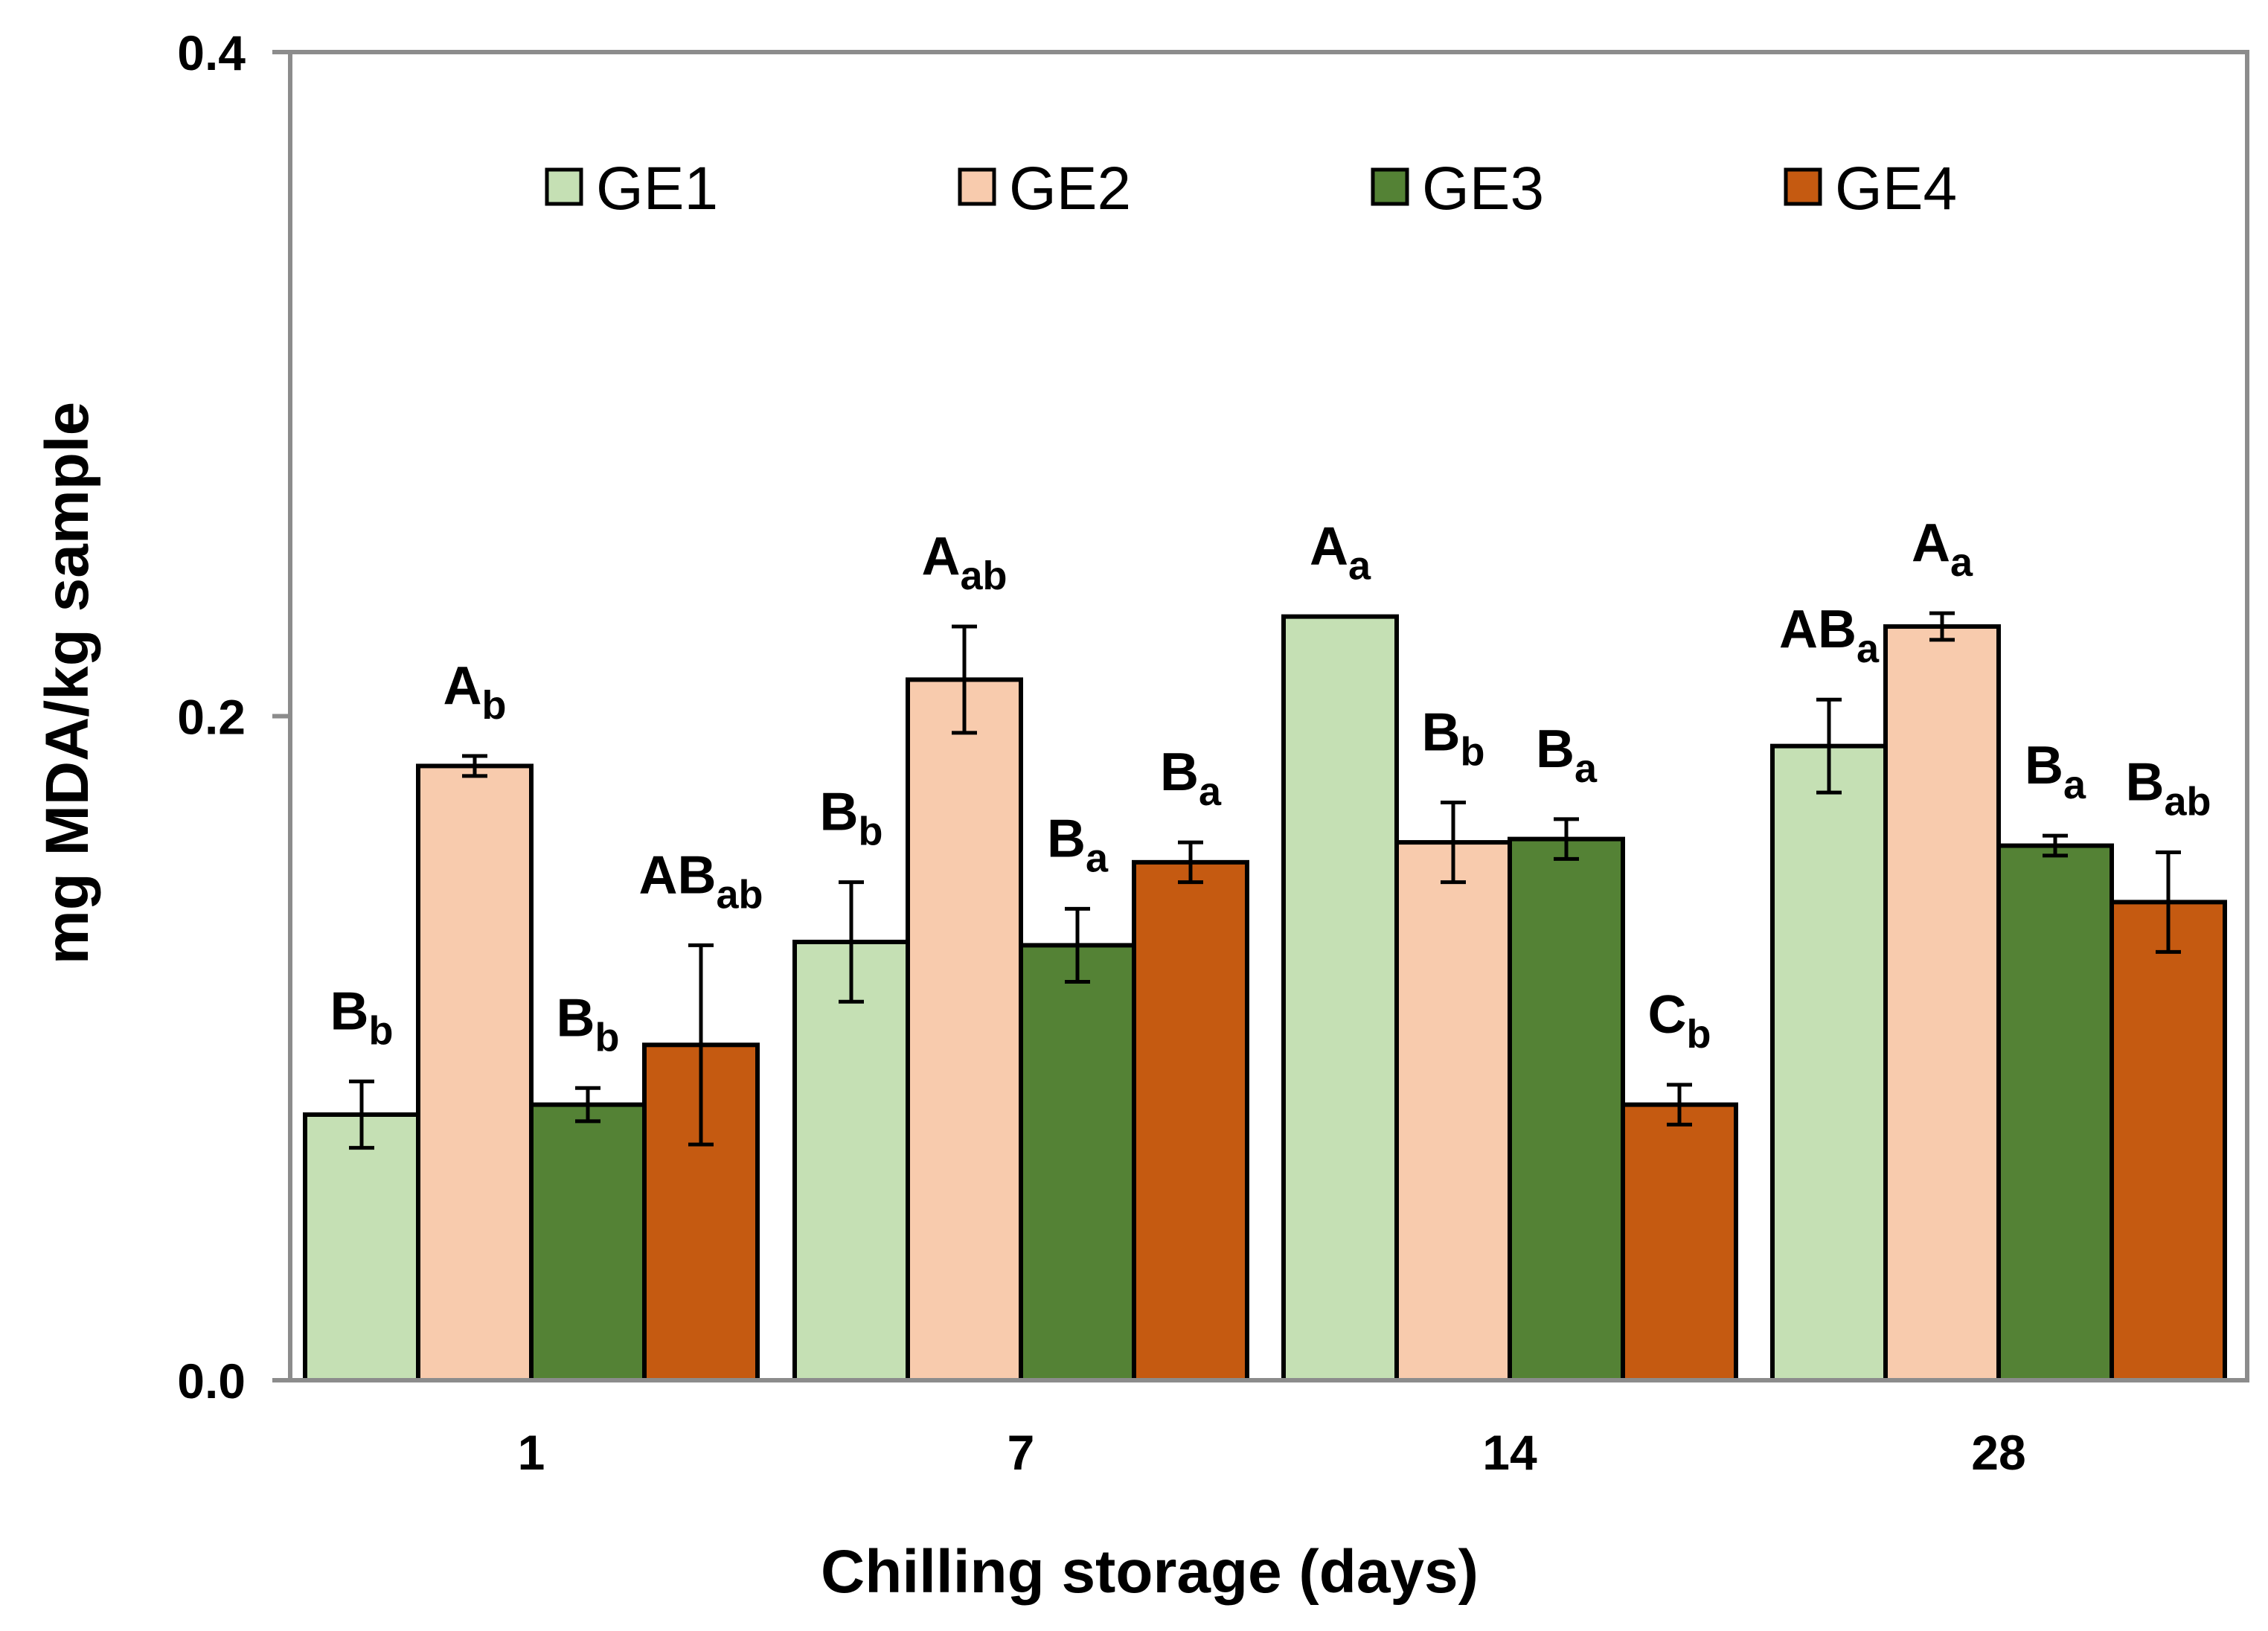 The image size is (2268, 1631). What do you see at coordinates (1070, 188) in the screenshot?
I see `legend-label-ge2: GE2` at bounding box center [1070, 188].